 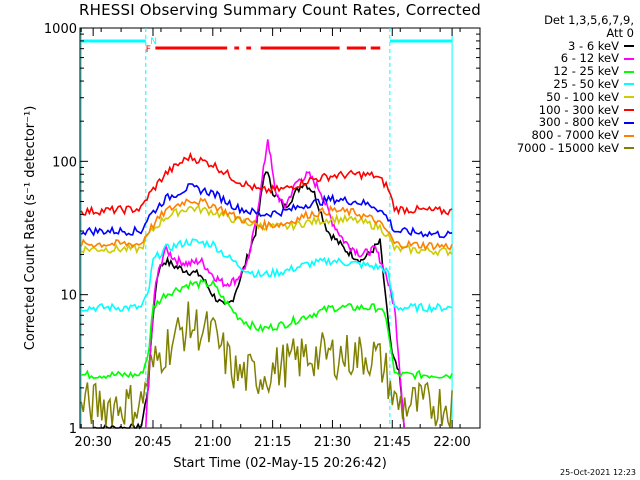 What do you see at coordinates (272, 442) in the screenshot?
I see `x-tick-label: 21:15` at bounding box center [272, 442].